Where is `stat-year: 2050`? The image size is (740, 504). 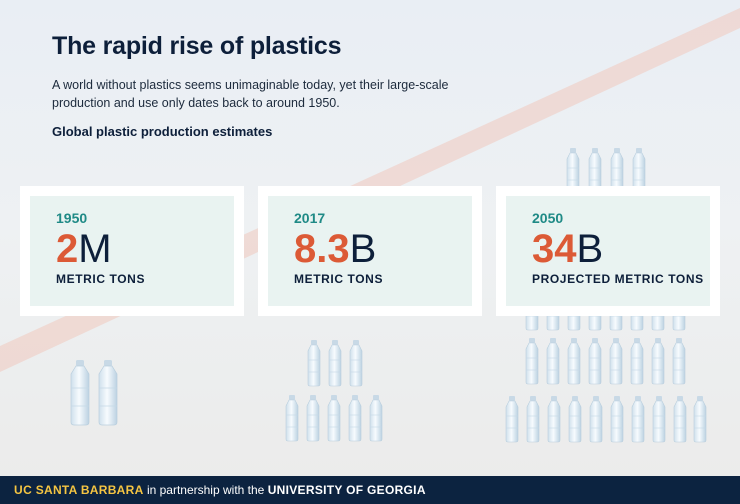
stat-year: 2050 is located at coordinates (548, 218).